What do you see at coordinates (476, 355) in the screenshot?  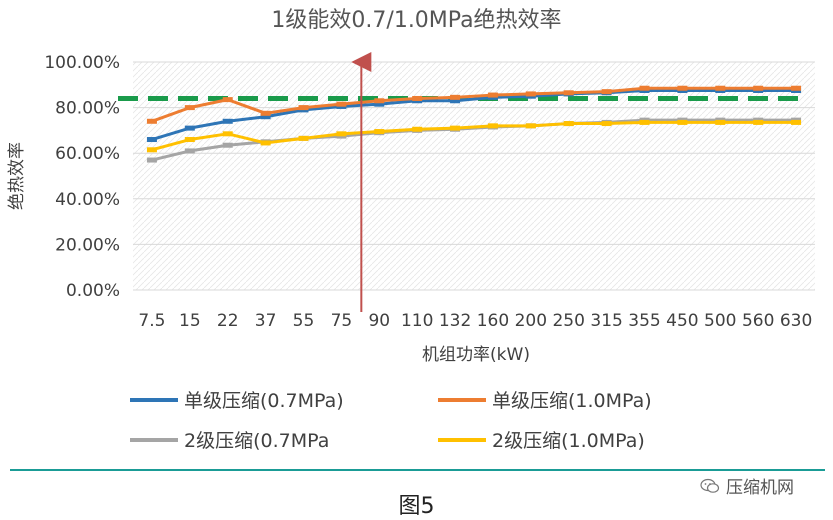 I see `x-axis-label: 机组功率(kW)` at bounding box center [476, 355].